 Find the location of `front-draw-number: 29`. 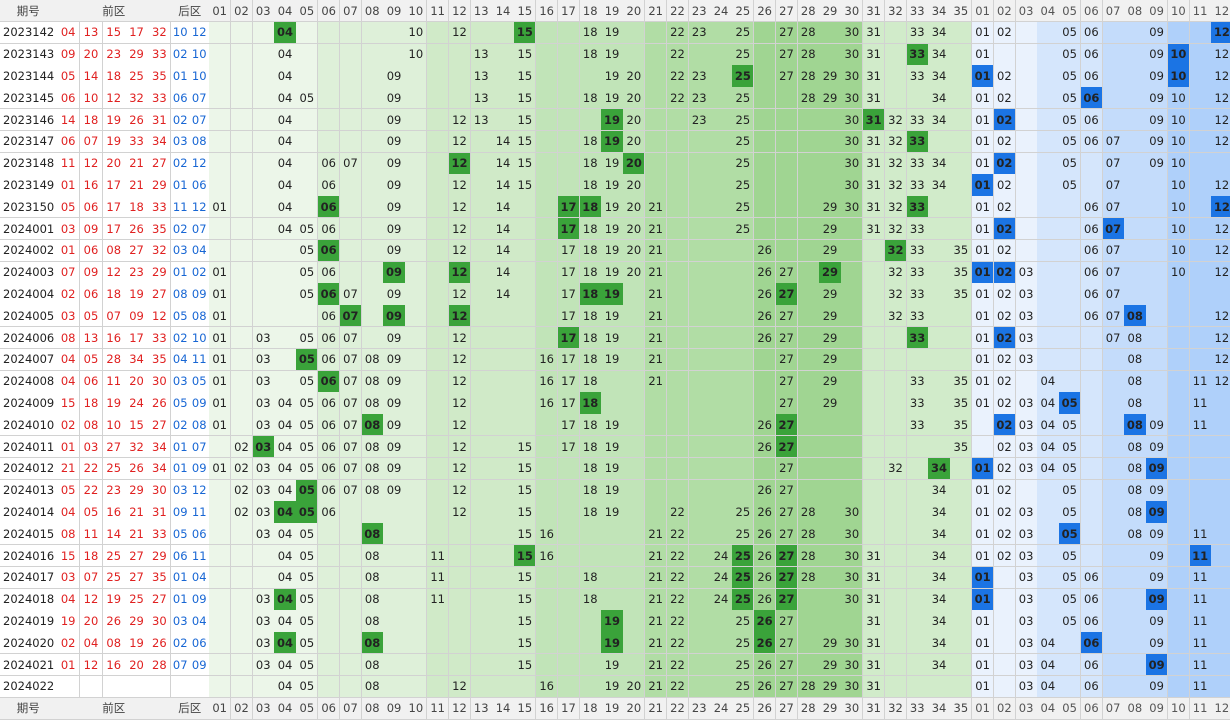

front-draw-number: 29 is located at coordinates (160, 272).